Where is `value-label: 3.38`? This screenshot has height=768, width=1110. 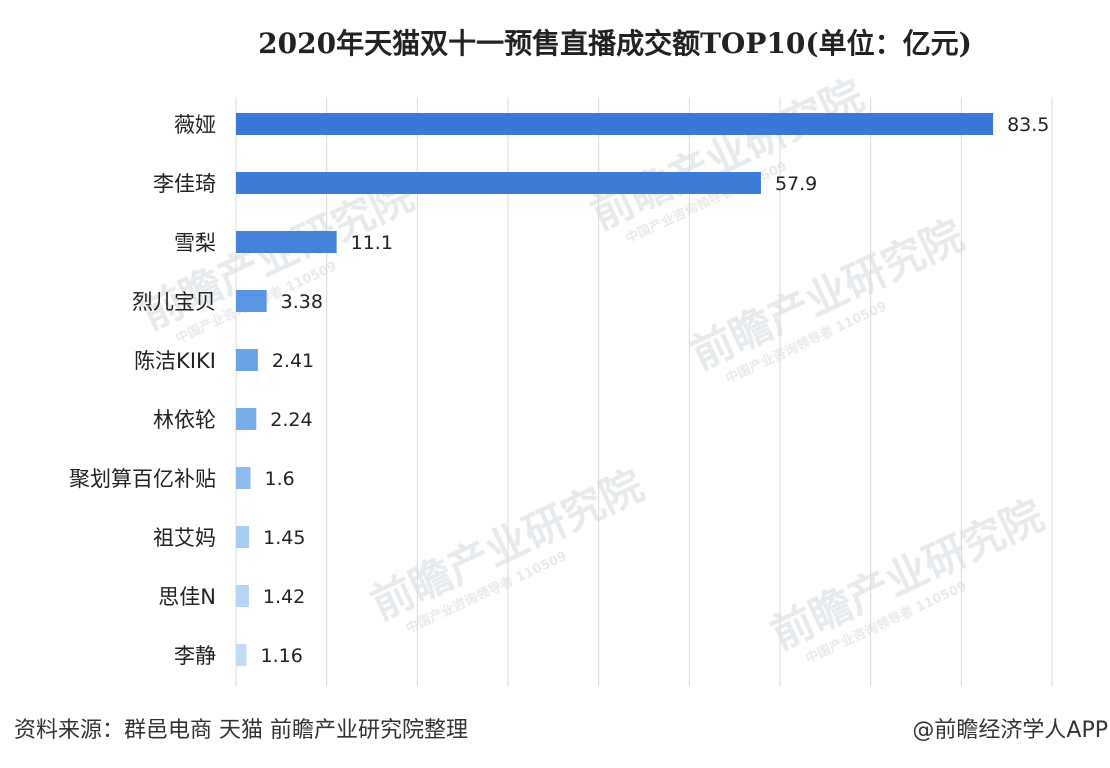 value-label: 3.38 is located at coordinates (302, 302).